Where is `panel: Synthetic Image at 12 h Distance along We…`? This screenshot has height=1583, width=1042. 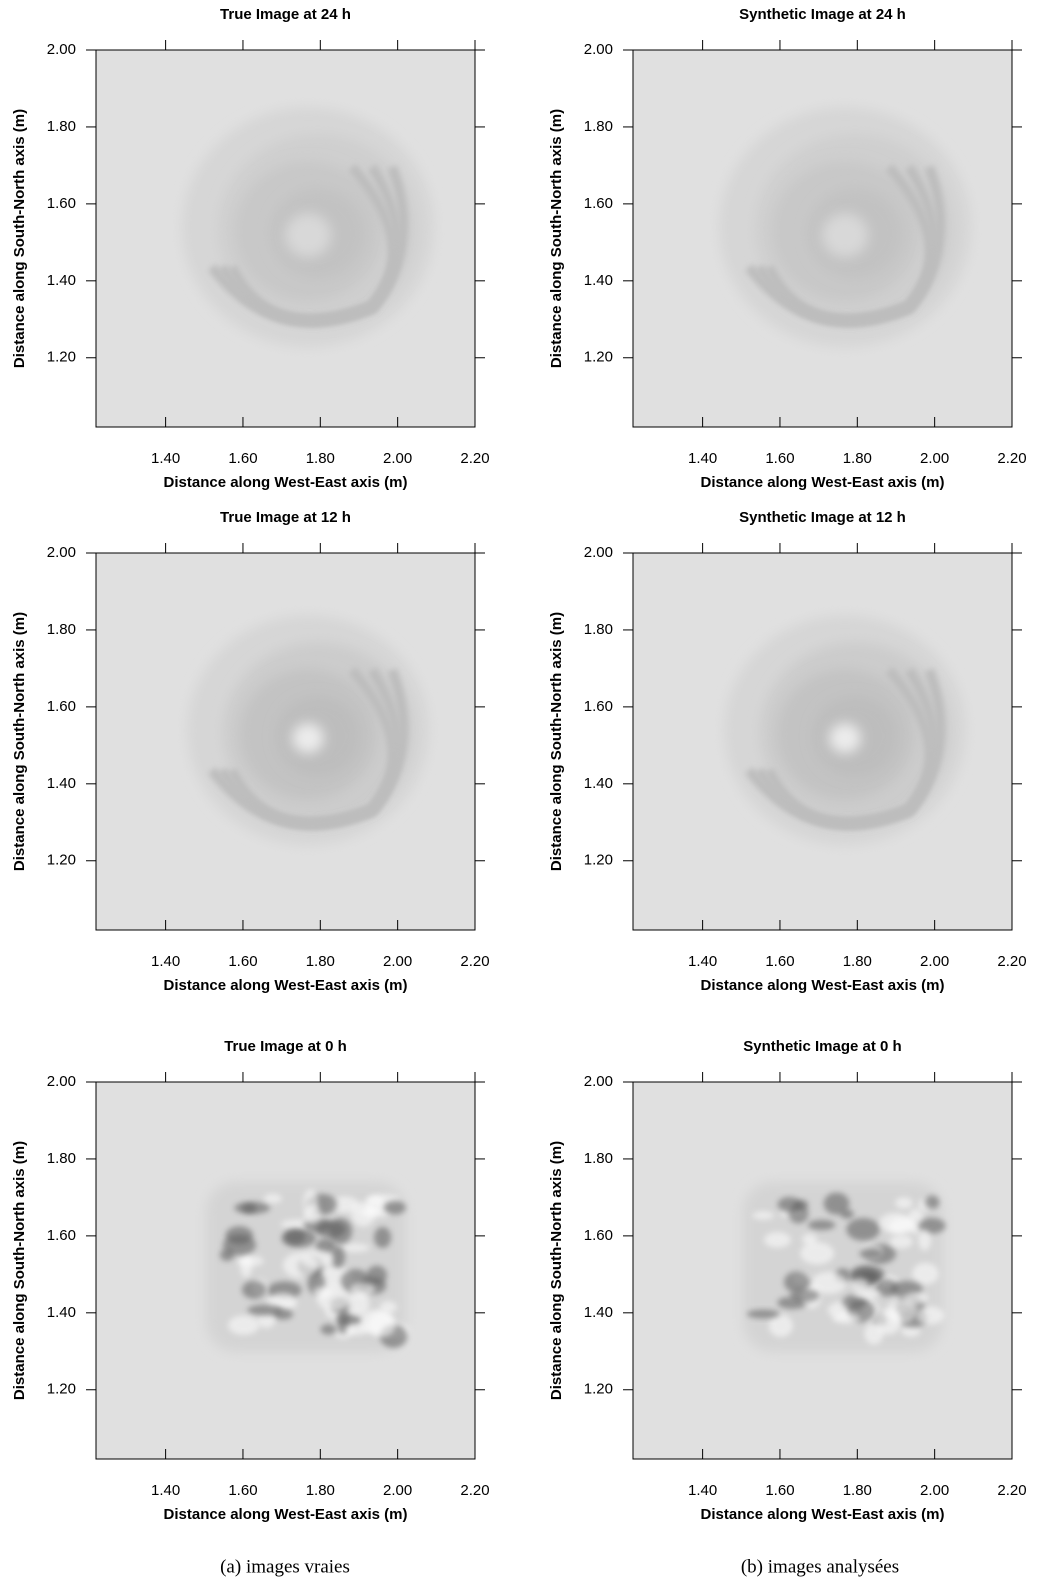 panel: Synthetic Image at 12 h Distance along We… is located at coordinates (787, 751).